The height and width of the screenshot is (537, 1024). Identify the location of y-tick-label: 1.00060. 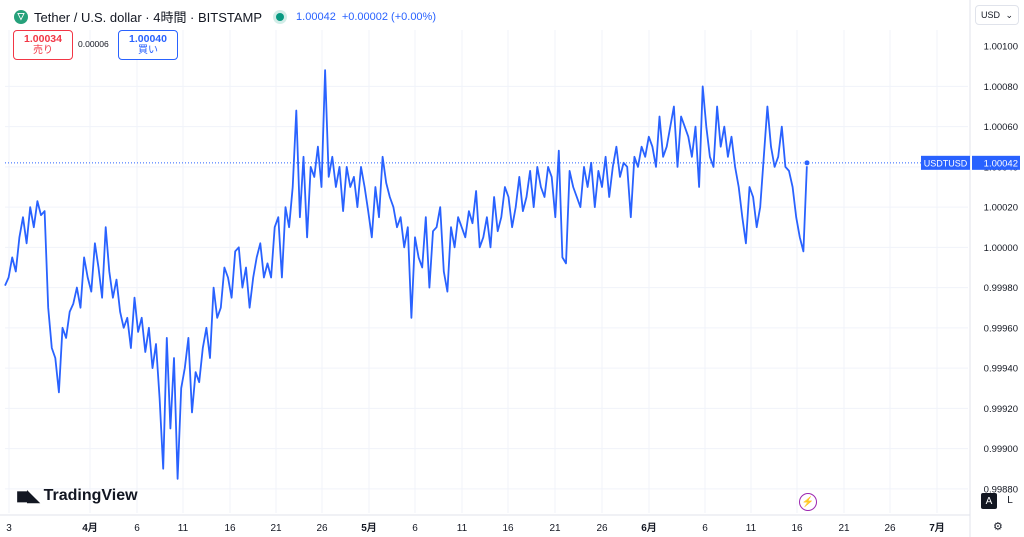
(1001, 127).